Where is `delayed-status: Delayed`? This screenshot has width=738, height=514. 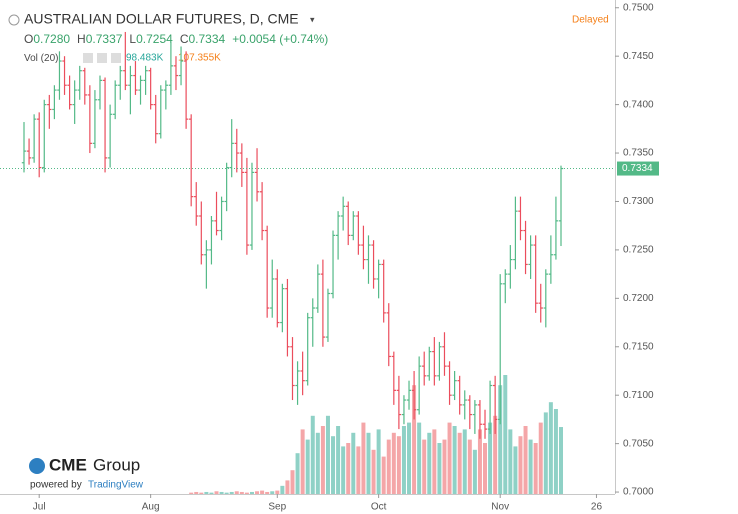 delayed-status: Delayed is located at coordinates (590, 20).